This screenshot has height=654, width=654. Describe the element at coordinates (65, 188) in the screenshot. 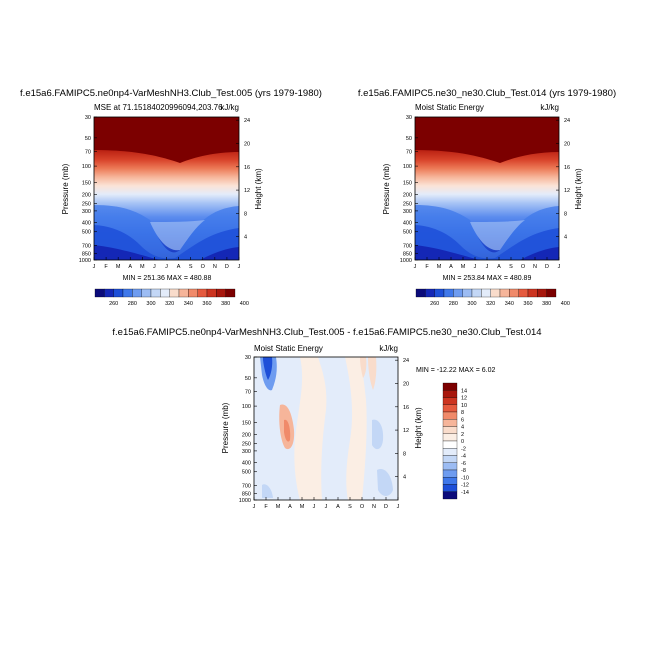

I see `panel-1-ylabel: Pressure (mb)` at that location.